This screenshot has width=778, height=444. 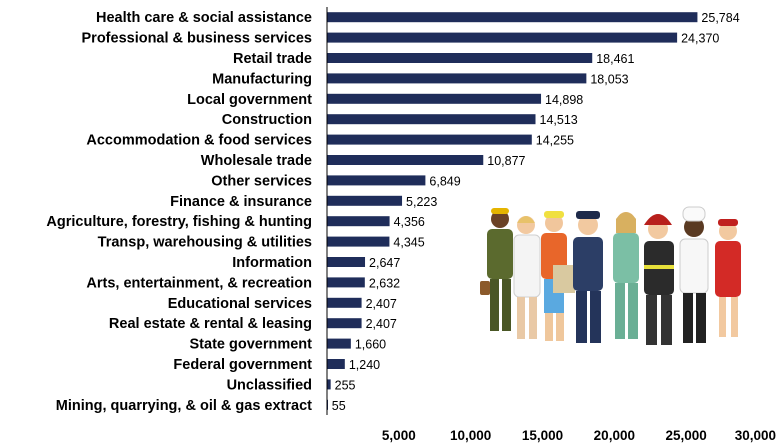 I want to click on category-label: Transp, warehousing & utilities, so click(x=205, y=243).